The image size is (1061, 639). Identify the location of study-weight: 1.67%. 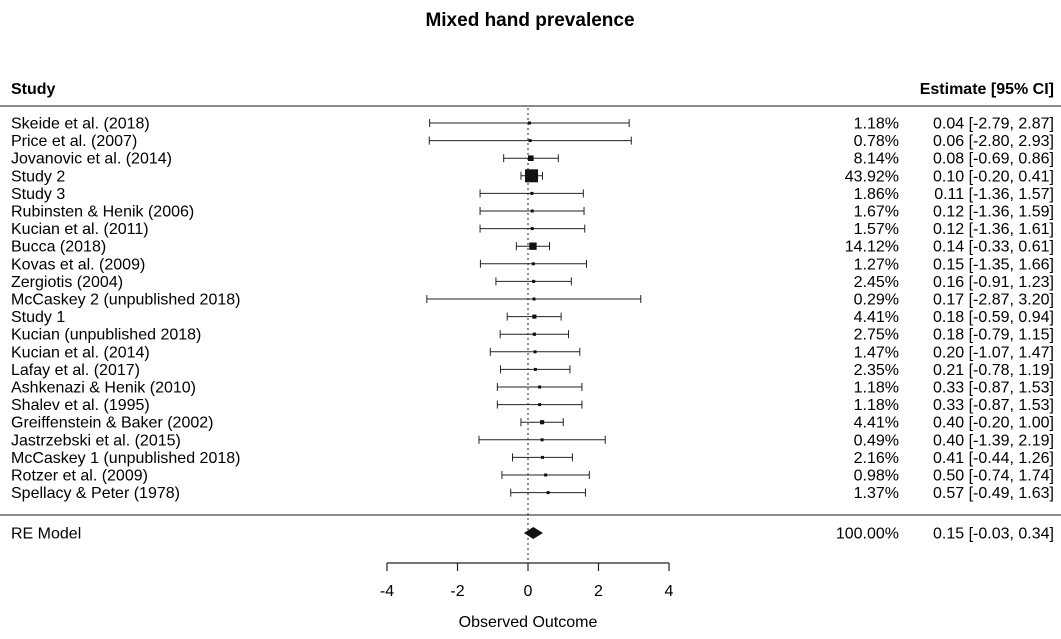
(876, 212).